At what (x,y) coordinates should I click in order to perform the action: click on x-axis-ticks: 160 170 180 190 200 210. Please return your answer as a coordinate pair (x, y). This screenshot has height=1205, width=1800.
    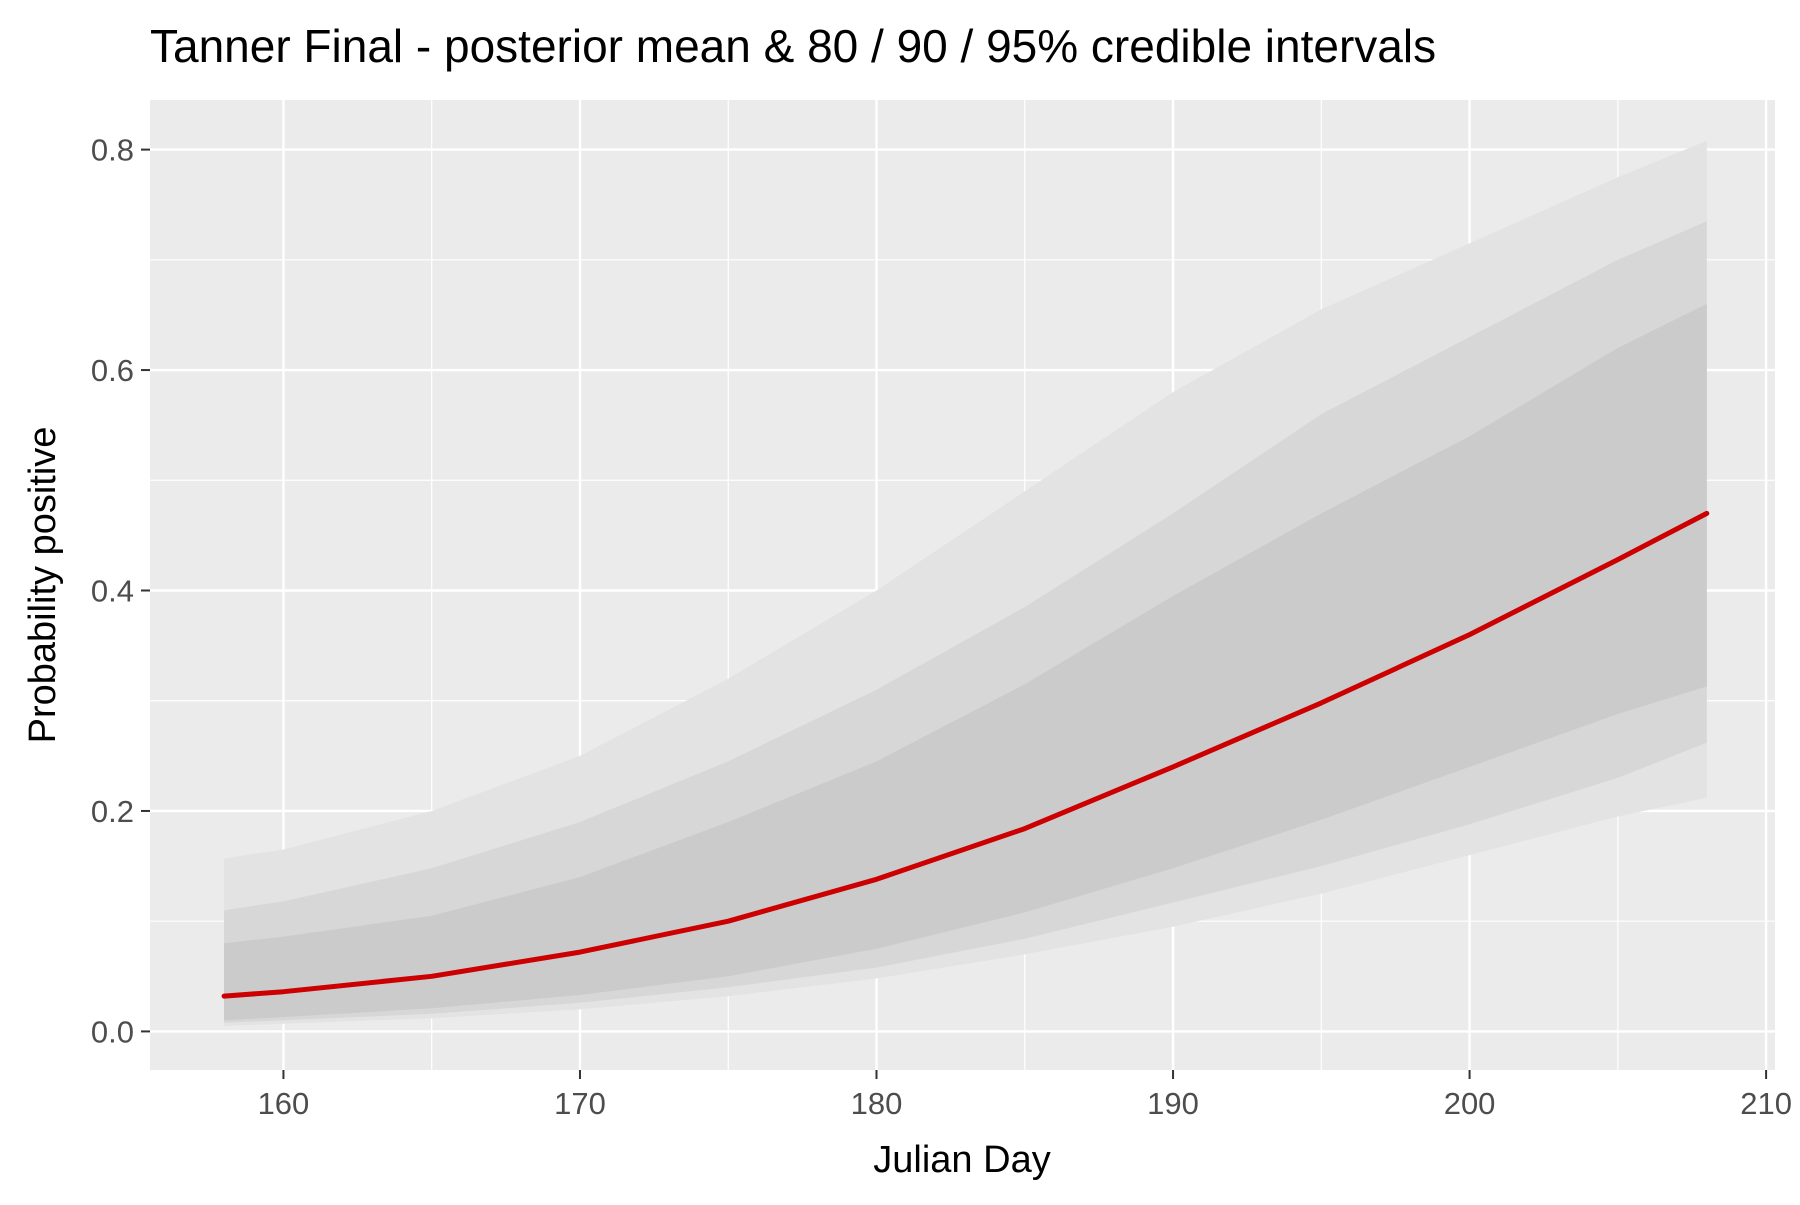
    Looking at the image, I should click on (1025, 1095).